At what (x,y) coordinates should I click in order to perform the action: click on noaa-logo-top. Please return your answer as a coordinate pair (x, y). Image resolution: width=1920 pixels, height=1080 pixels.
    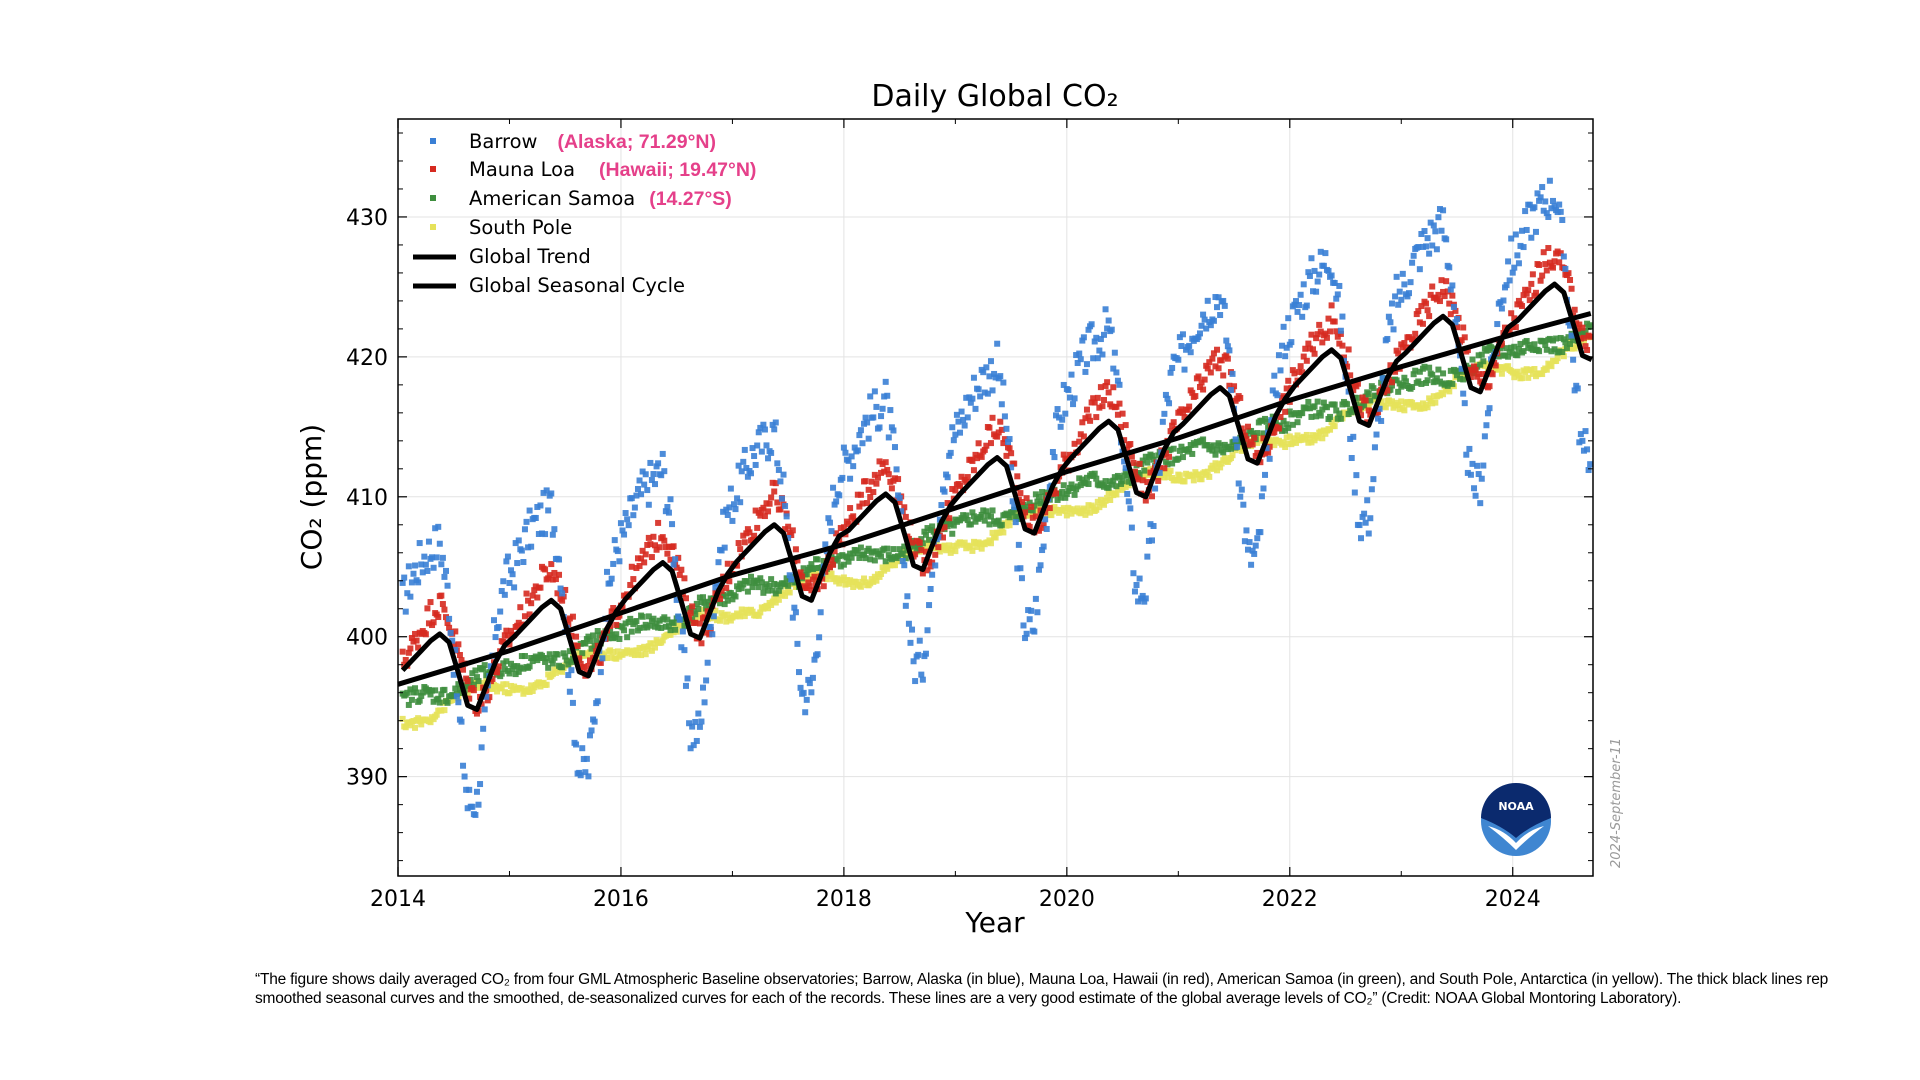
    Looking at the image, I should click on (1516, 810).